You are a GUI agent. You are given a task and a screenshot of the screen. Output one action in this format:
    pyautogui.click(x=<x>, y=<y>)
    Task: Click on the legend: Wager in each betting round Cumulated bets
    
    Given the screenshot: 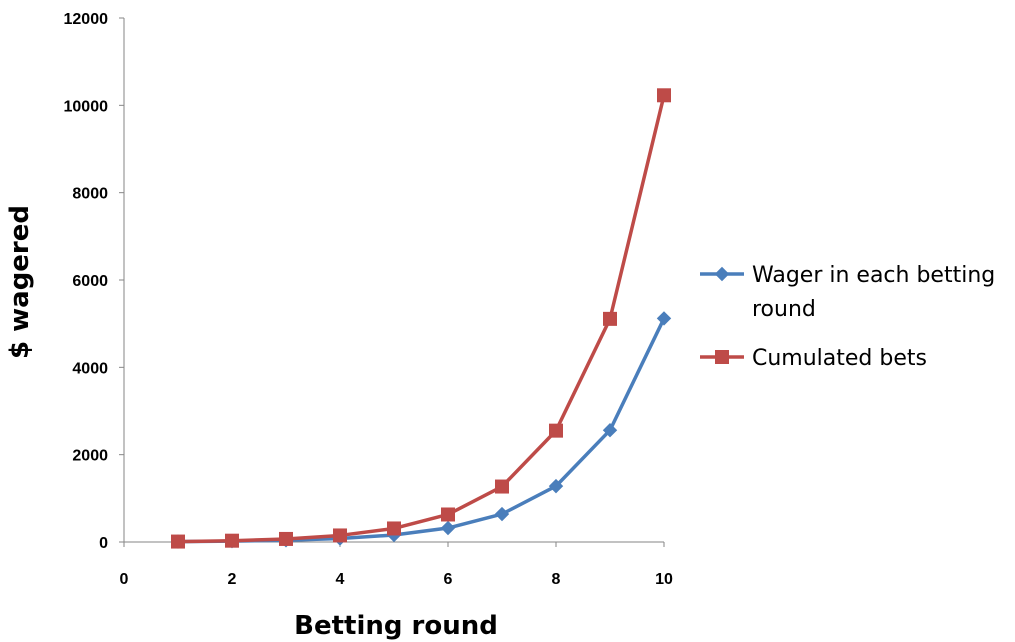 What is the action you would take?
    pyautogui.click(x=847, y=317)
    